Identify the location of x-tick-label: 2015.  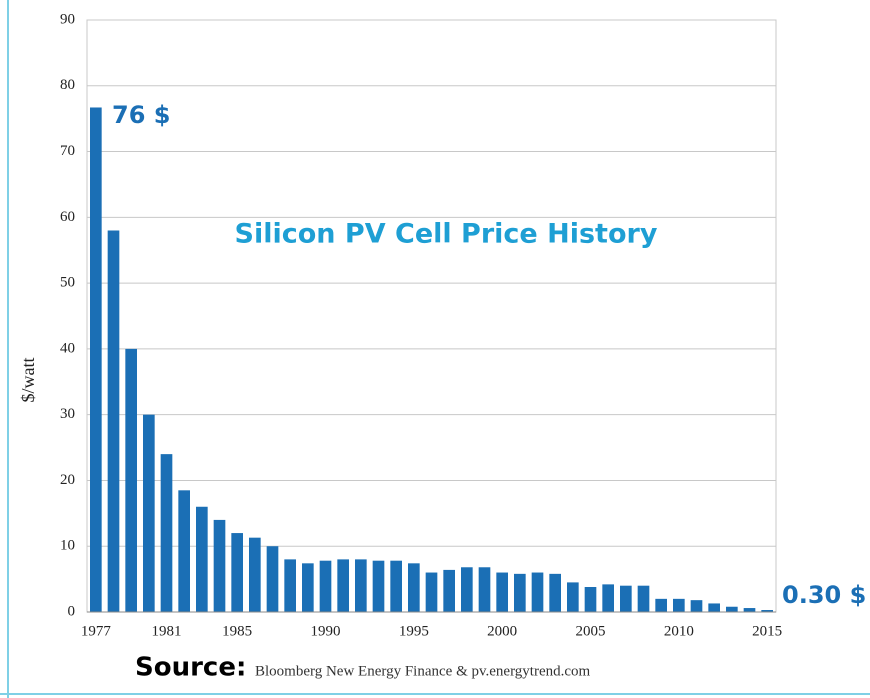
(767, 631).